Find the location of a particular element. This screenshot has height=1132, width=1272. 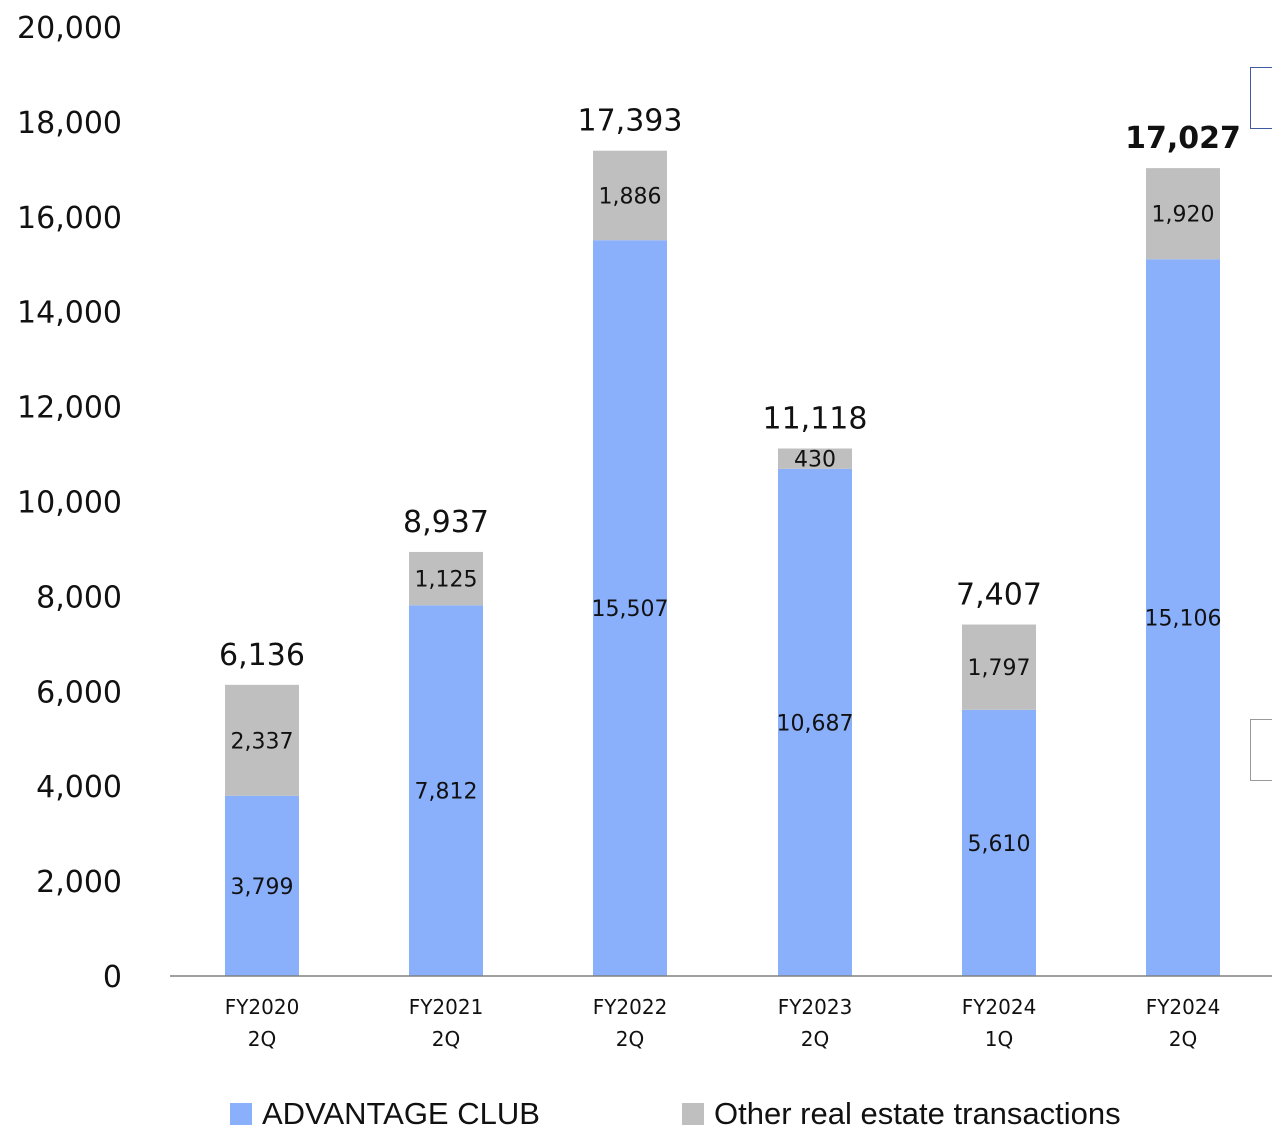

legend-label-other-real-estate: Other real estate transactions is located at coordinates (917, 1113).